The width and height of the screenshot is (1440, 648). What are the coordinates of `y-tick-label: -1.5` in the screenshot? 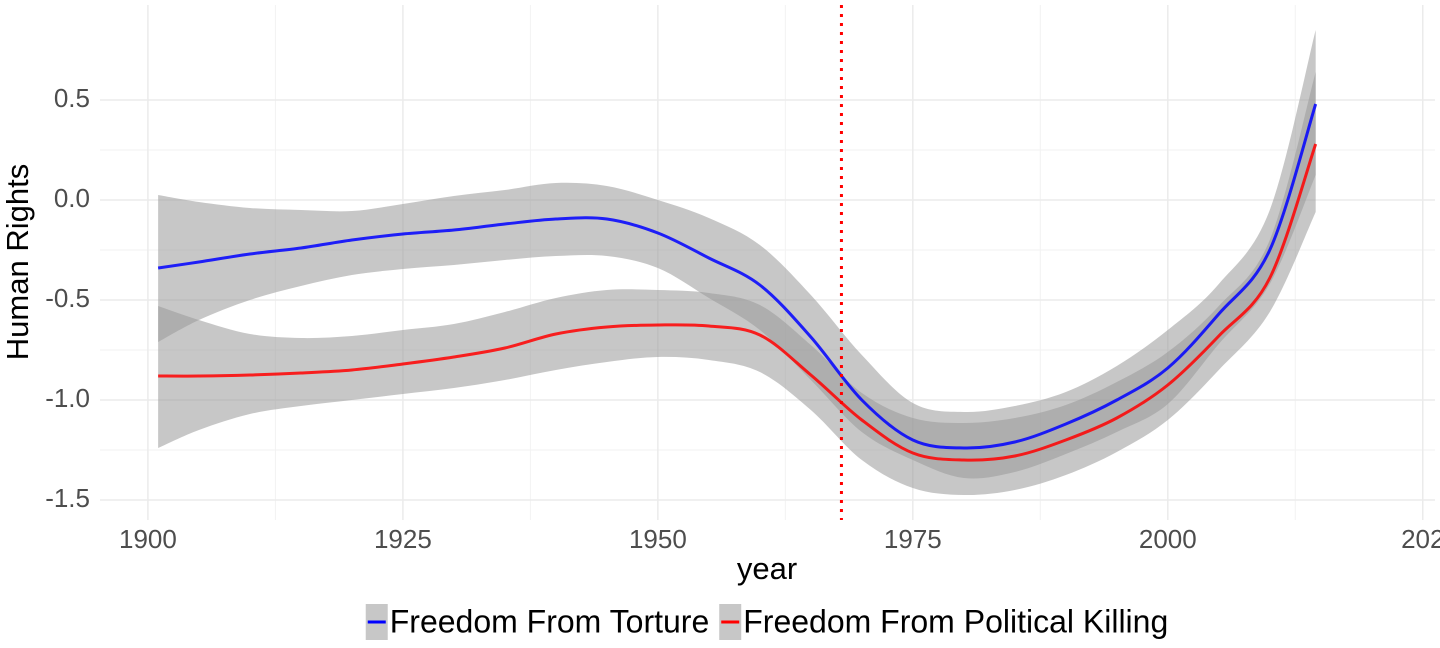 It's located at (67, 498).